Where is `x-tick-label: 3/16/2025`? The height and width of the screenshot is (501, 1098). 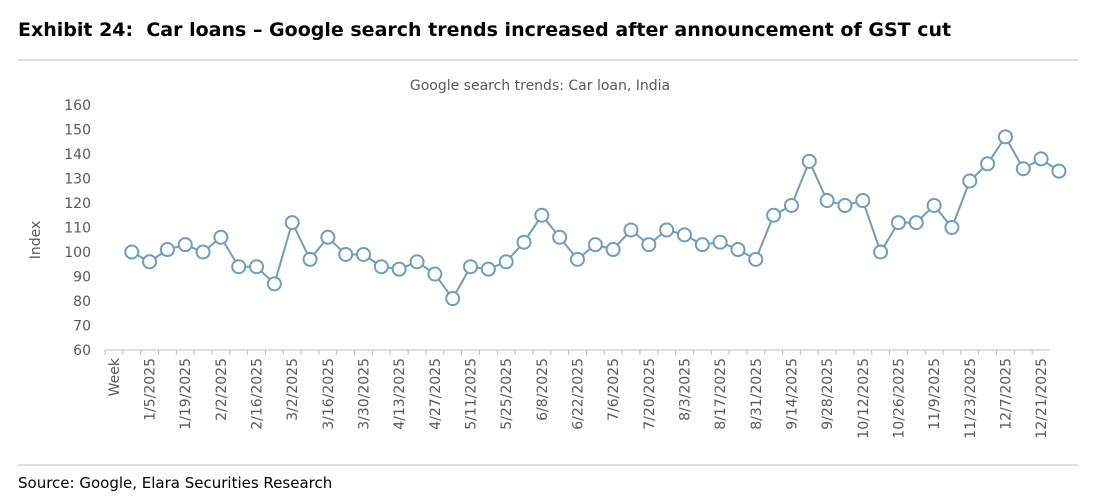
x-tick-label: 3/16/2025 is located at coordinates (329, 394).